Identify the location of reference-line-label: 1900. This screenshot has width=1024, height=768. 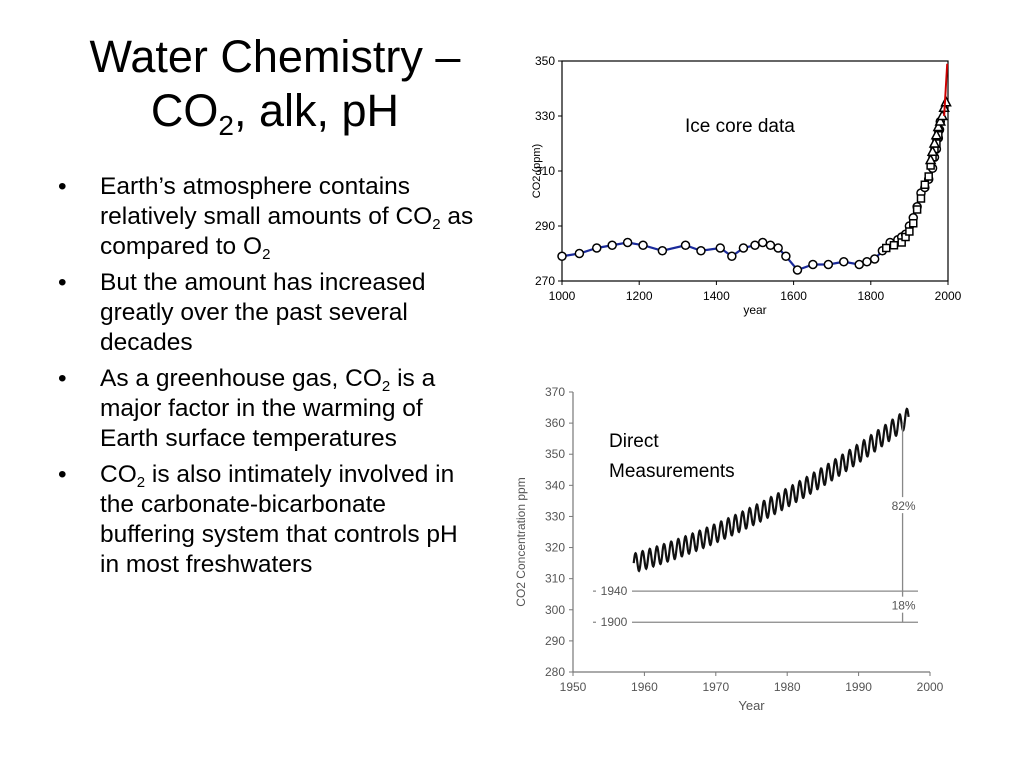
(614, 622).